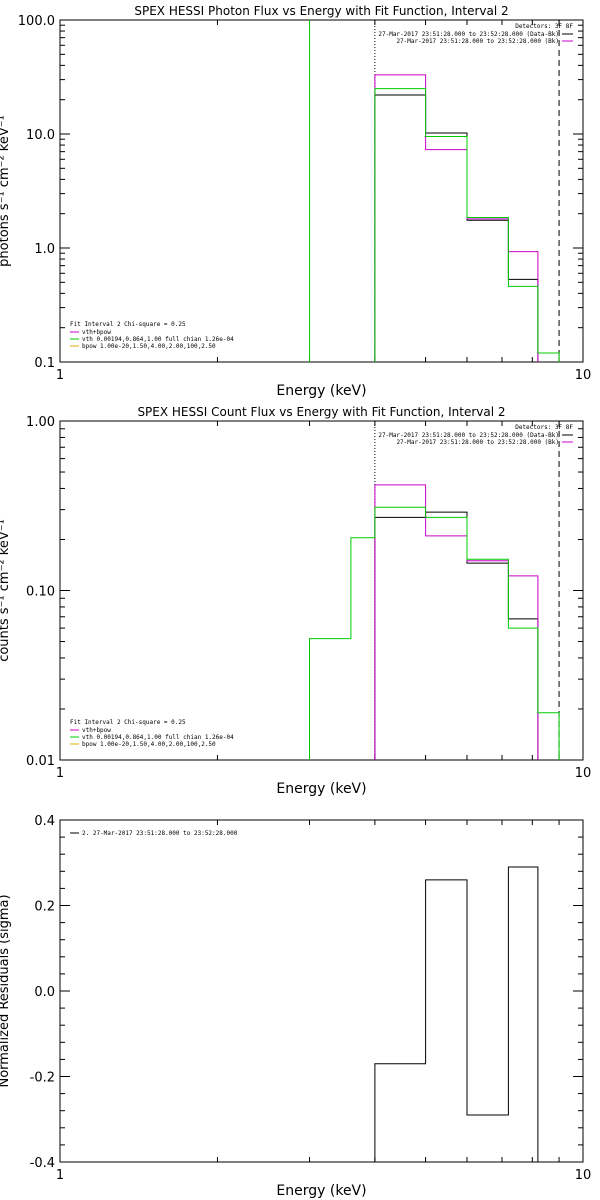 This screenshot has height=1200, width=600. What do you see at coordinates (456, 1014) in the screenshot?
I see `series-residuals` at bounding box center [456, 1014].